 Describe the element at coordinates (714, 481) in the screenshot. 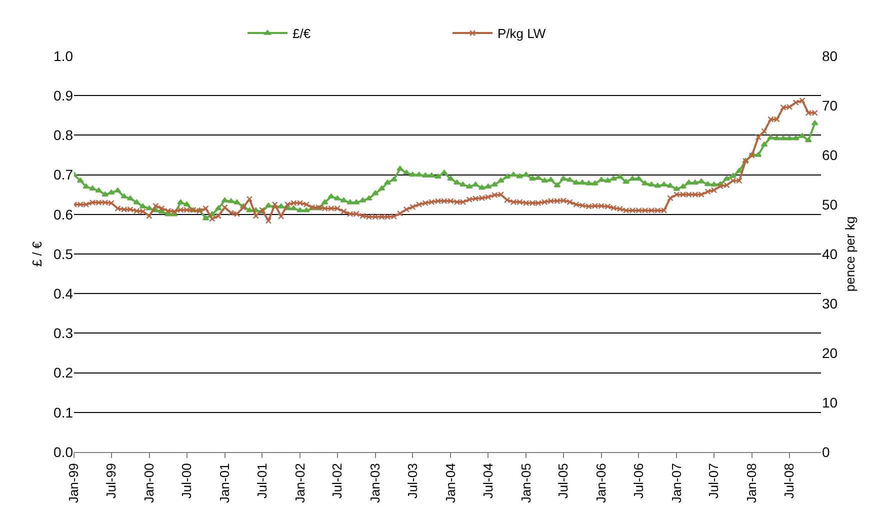

I see `x-tick-label: Jul-07` at that location.